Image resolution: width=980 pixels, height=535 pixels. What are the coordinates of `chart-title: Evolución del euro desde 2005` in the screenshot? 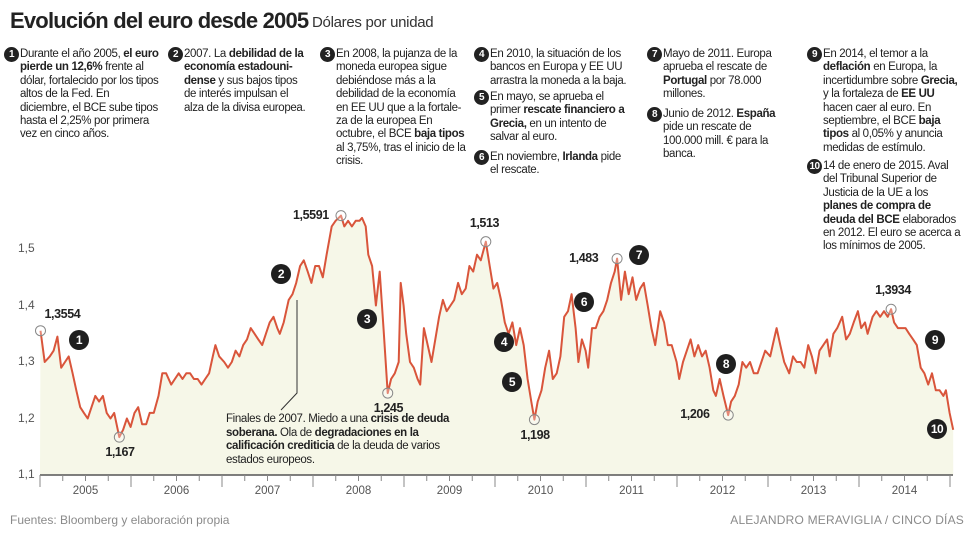 It's located at (159, 20).